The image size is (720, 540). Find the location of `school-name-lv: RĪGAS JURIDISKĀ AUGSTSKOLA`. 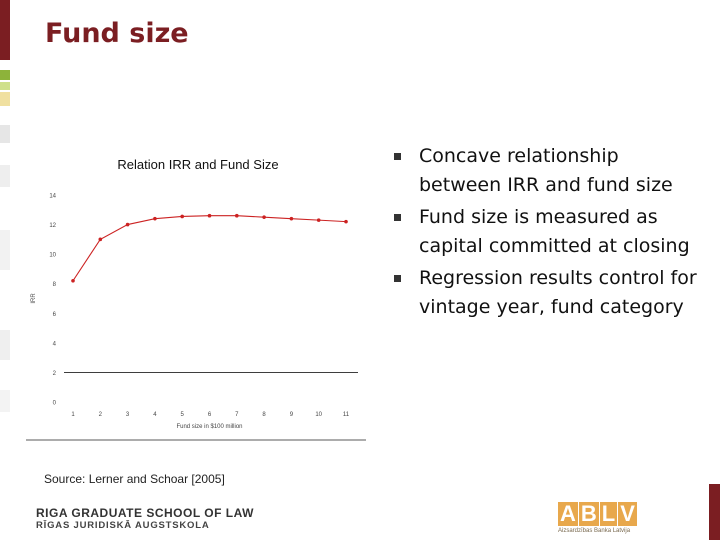

school-name-lv: RĪGAS JURIDISKĀ AUGSTSKOLA is located at coordinates (123, 525).